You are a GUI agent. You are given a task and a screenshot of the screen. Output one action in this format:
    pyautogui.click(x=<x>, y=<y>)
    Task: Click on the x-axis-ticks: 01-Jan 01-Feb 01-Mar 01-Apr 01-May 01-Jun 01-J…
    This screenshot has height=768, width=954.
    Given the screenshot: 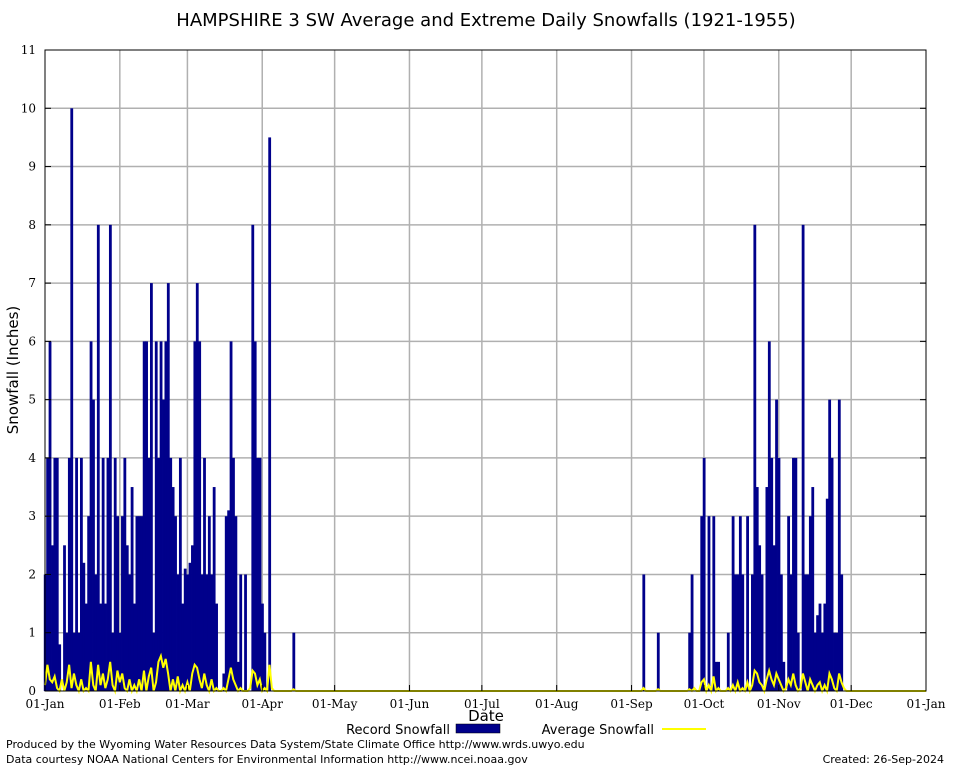 What is the action you would take?
    pyautogui.click(x=485, y=698)
    